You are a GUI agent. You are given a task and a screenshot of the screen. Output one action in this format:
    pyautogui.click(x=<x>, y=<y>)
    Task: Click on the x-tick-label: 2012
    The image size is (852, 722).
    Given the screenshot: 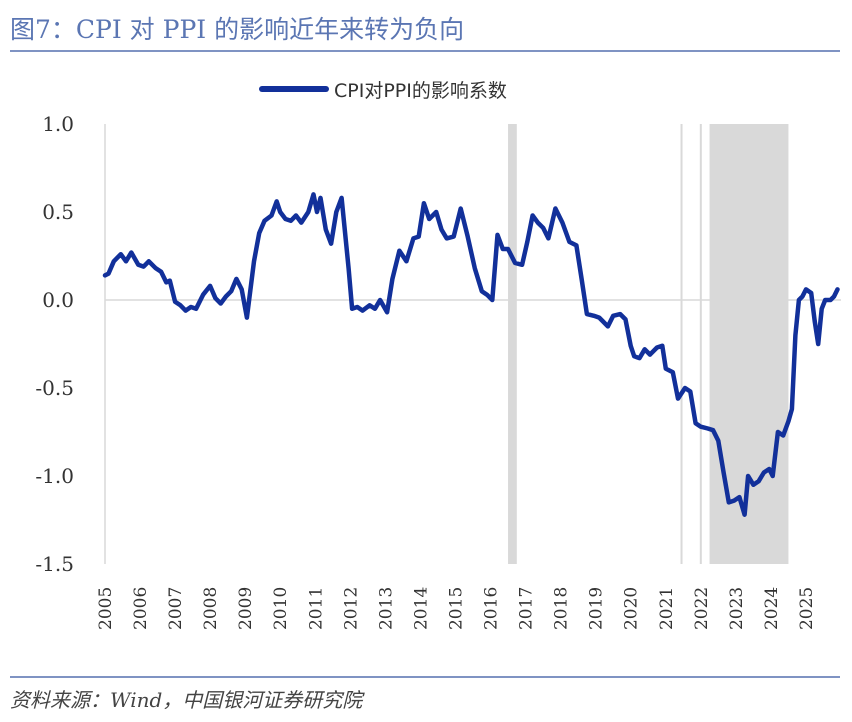 What is the action you would take?
    pyautogui.click(x=351, y=608)
    